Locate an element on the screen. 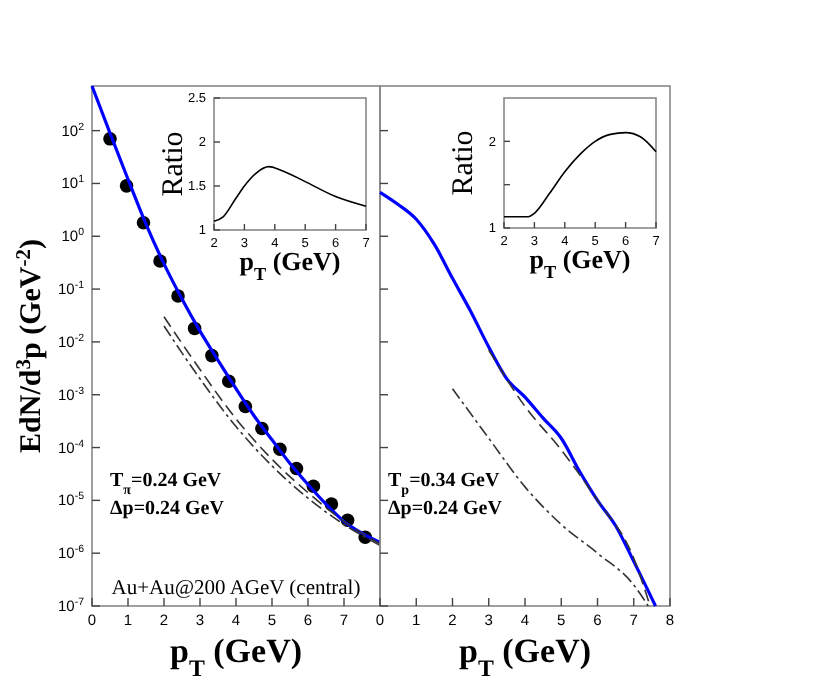  annotation: Au+Au@200 AGeV (central) is located at coordinates (236, 589).